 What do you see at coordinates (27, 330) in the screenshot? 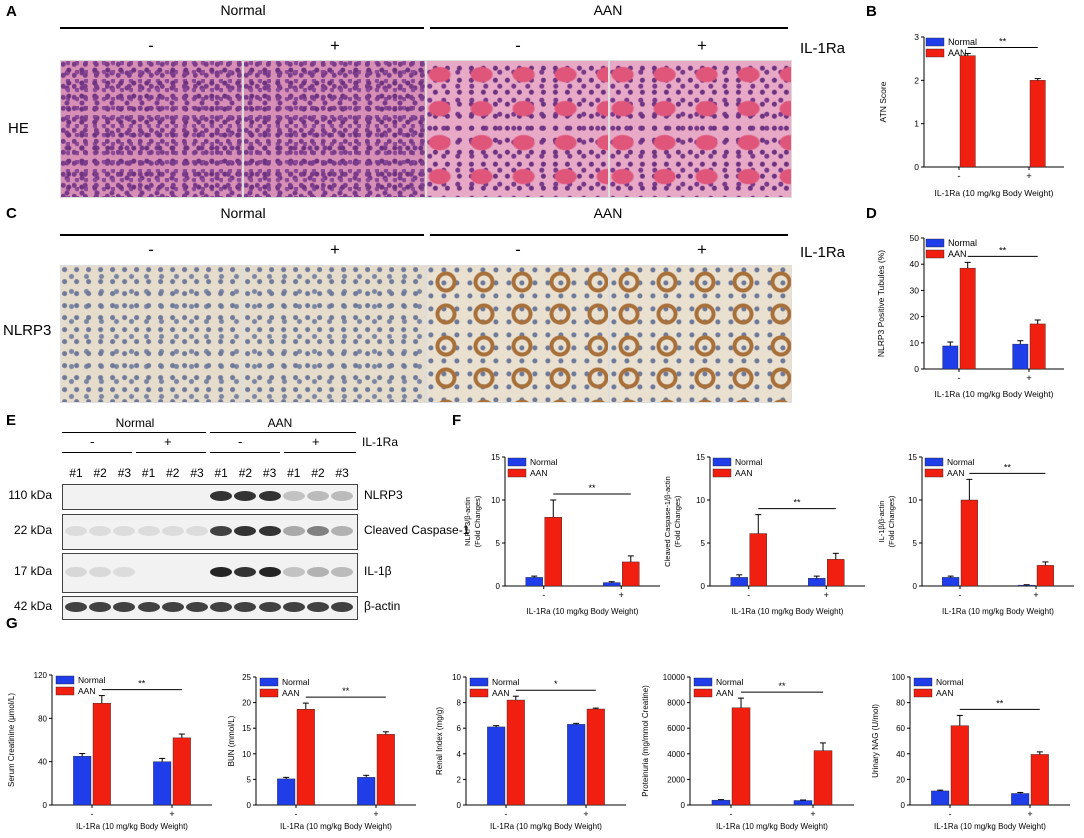
I see `row-label-nlrp3: NLRP3` at bounding box center [27, 330].